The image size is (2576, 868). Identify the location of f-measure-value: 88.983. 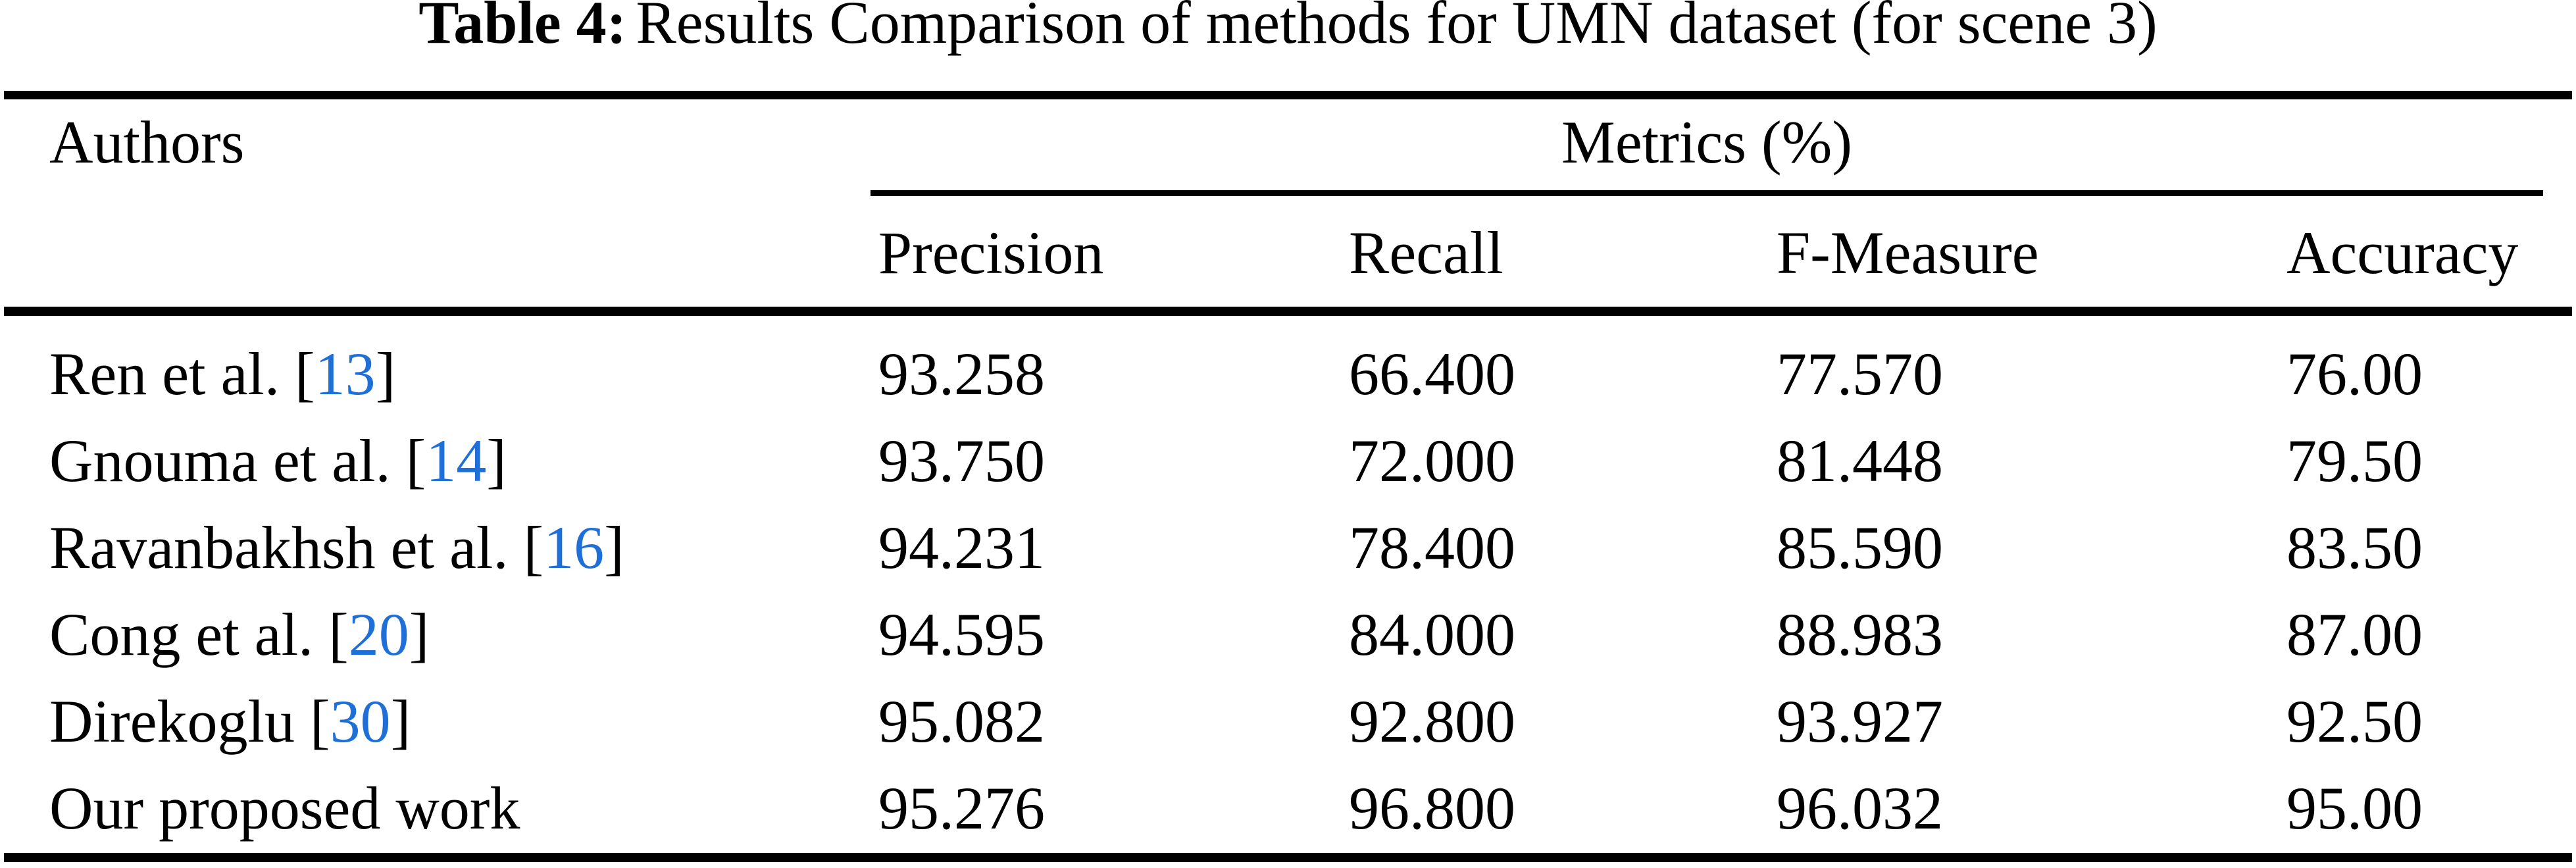
(1860, 634).